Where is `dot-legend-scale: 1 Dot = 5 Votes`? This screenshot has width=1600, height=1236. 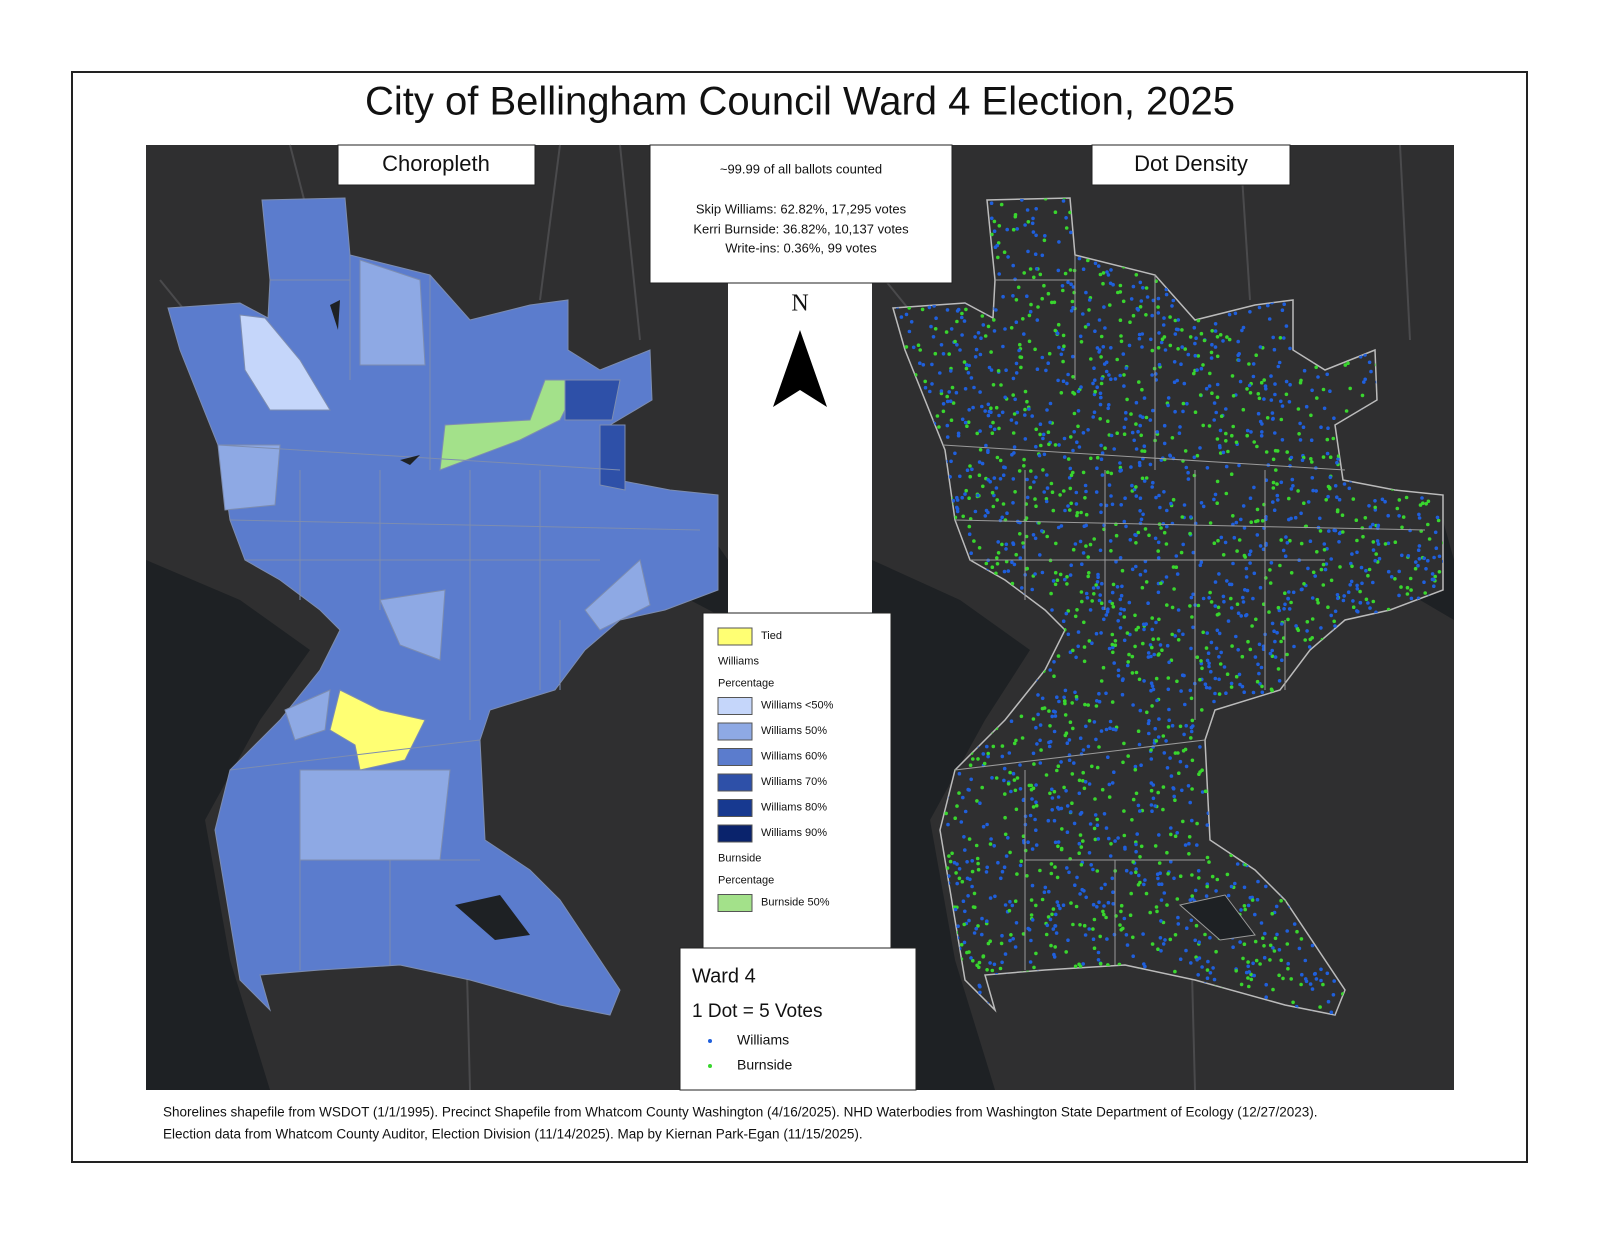
dot-legend-scale: 1 Dot = 5 Votes is located at coordinates (757, 1011).